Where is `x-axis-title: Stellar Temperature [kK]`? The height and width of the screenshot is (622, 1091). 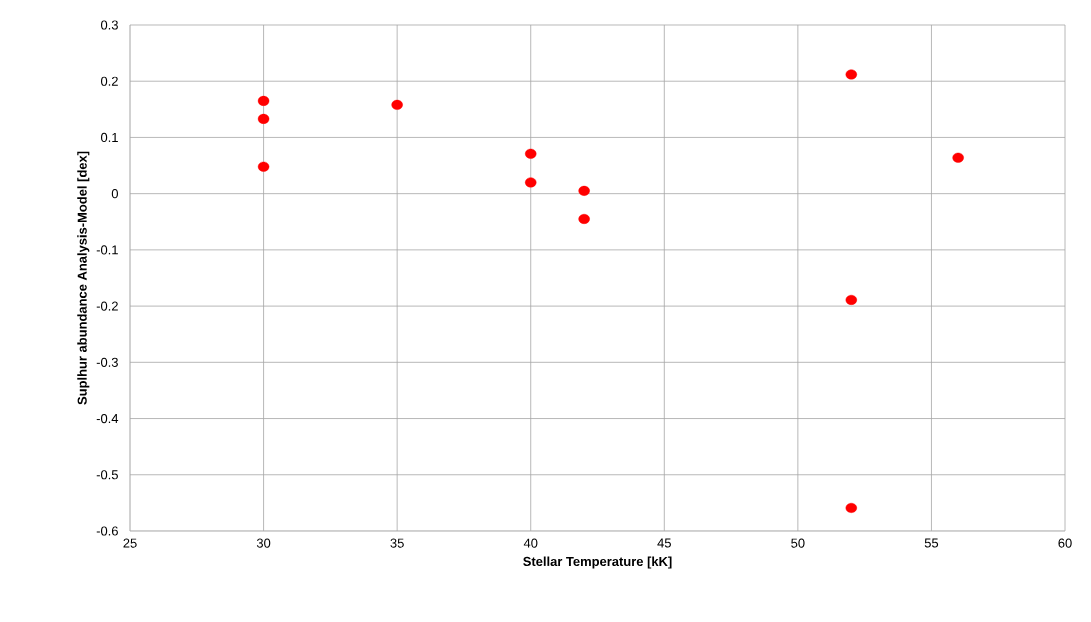
x-axis-title: Stellar Temperature [kK] is located at coordinates (597, 562).